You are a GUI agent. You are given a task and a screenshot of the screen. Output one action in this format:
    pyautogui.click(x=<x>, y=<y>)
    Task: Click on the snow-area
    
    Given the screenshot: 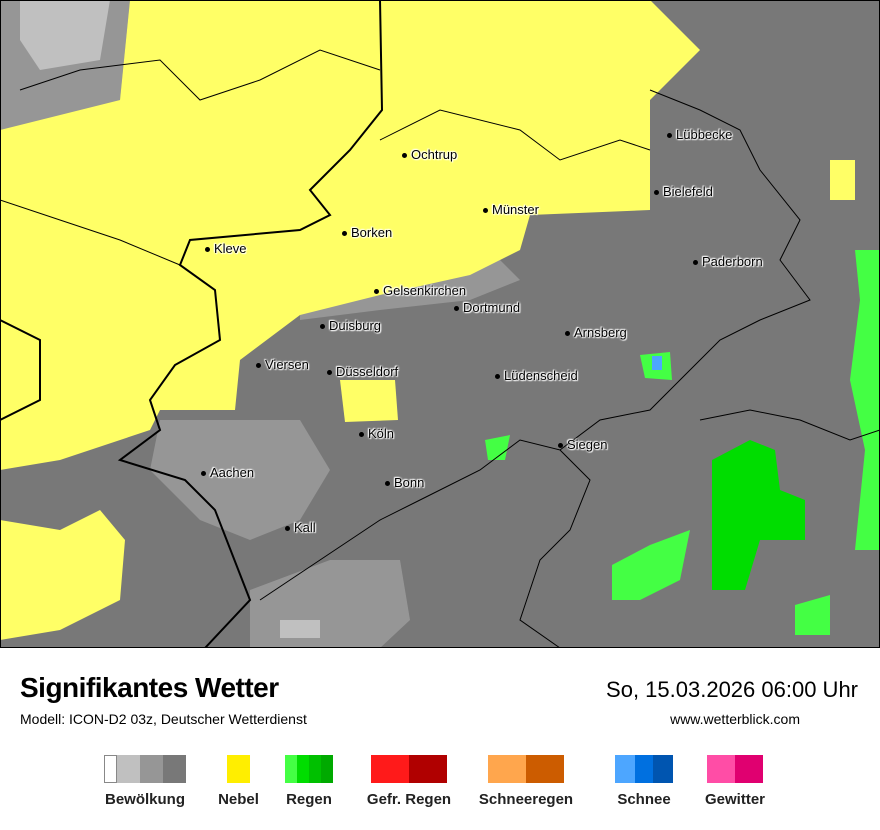 What is the action you would take?
    pyautogui.click(x=657, y=363)
    